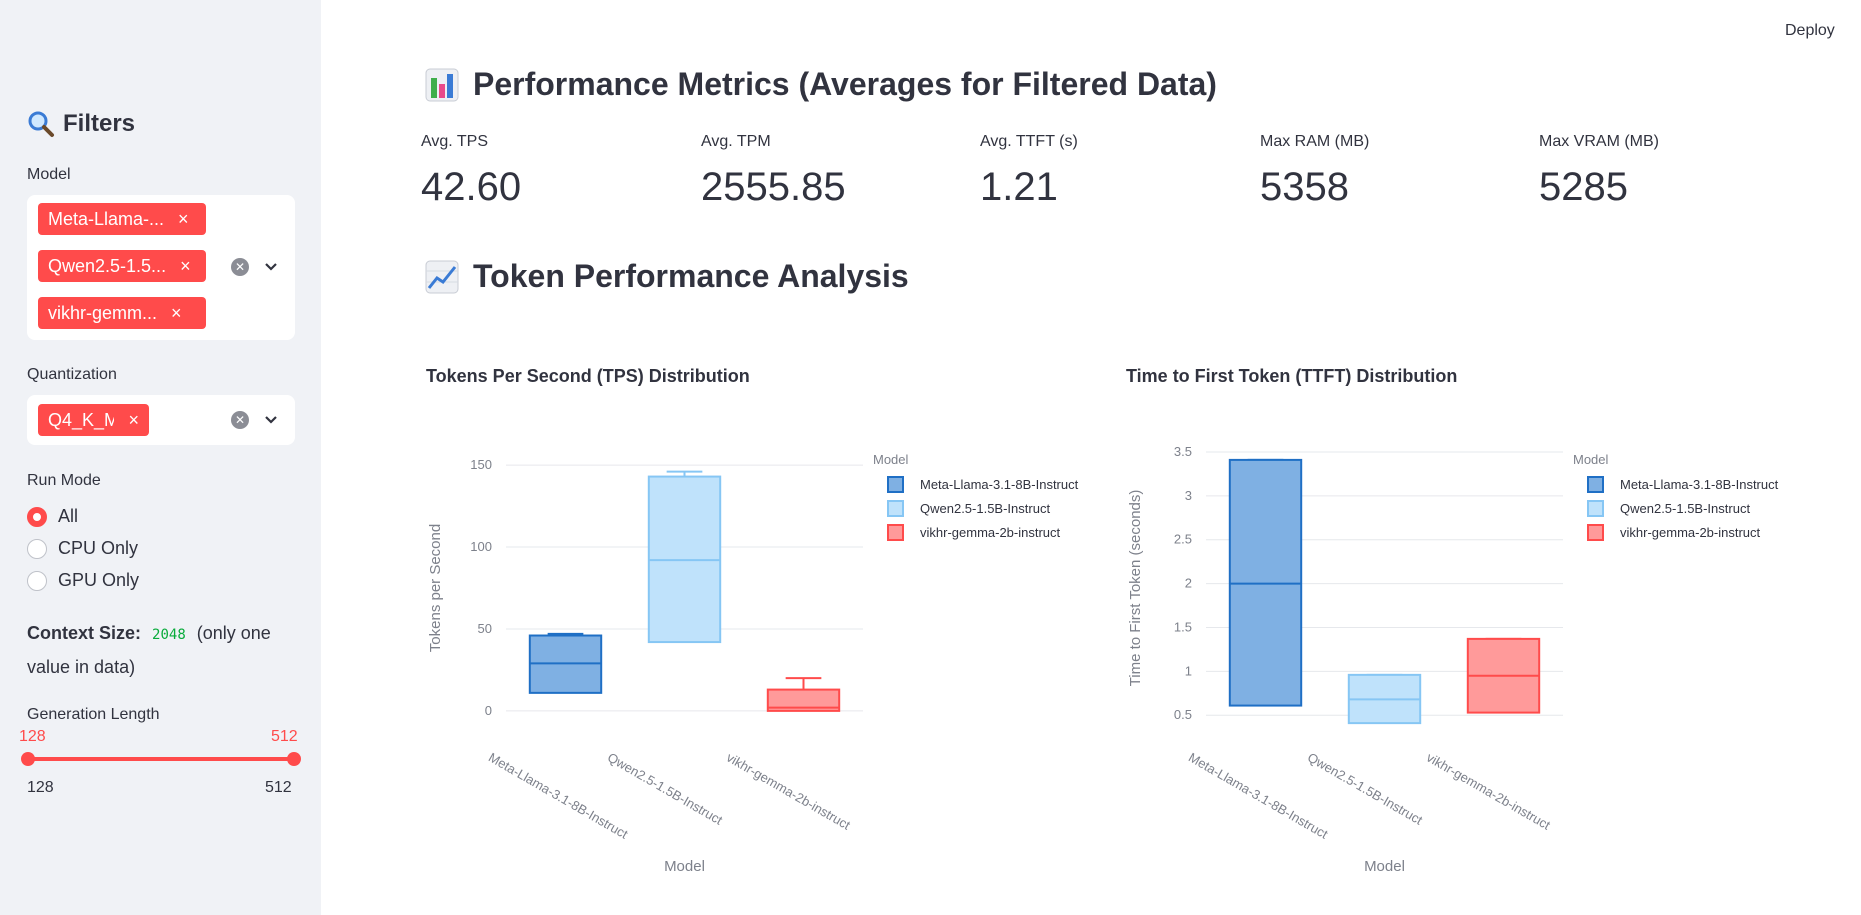  I want to click on ttft-chart-title: Time to First Token (TTFT) Distribution, so click(1292, 376).